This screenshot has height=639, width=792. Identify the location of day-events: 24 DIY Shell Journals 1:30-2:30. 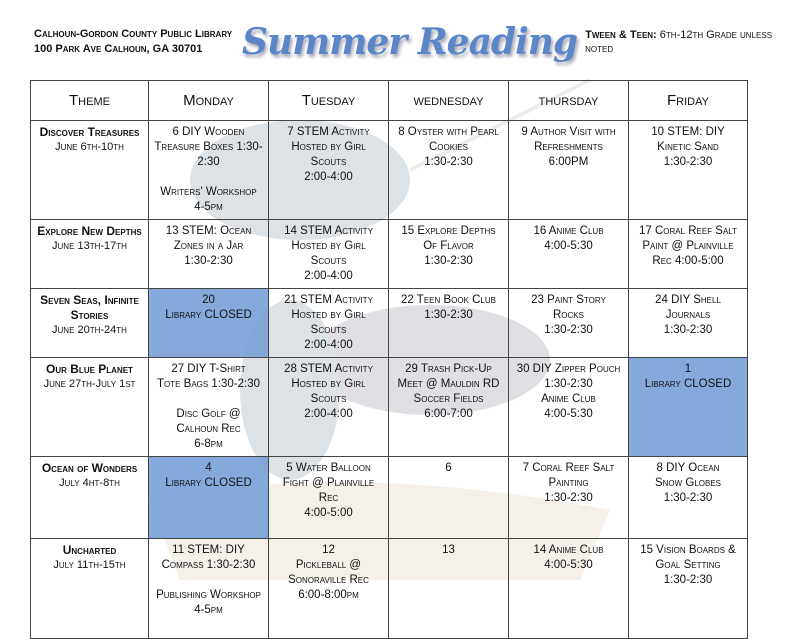
(688, 315).